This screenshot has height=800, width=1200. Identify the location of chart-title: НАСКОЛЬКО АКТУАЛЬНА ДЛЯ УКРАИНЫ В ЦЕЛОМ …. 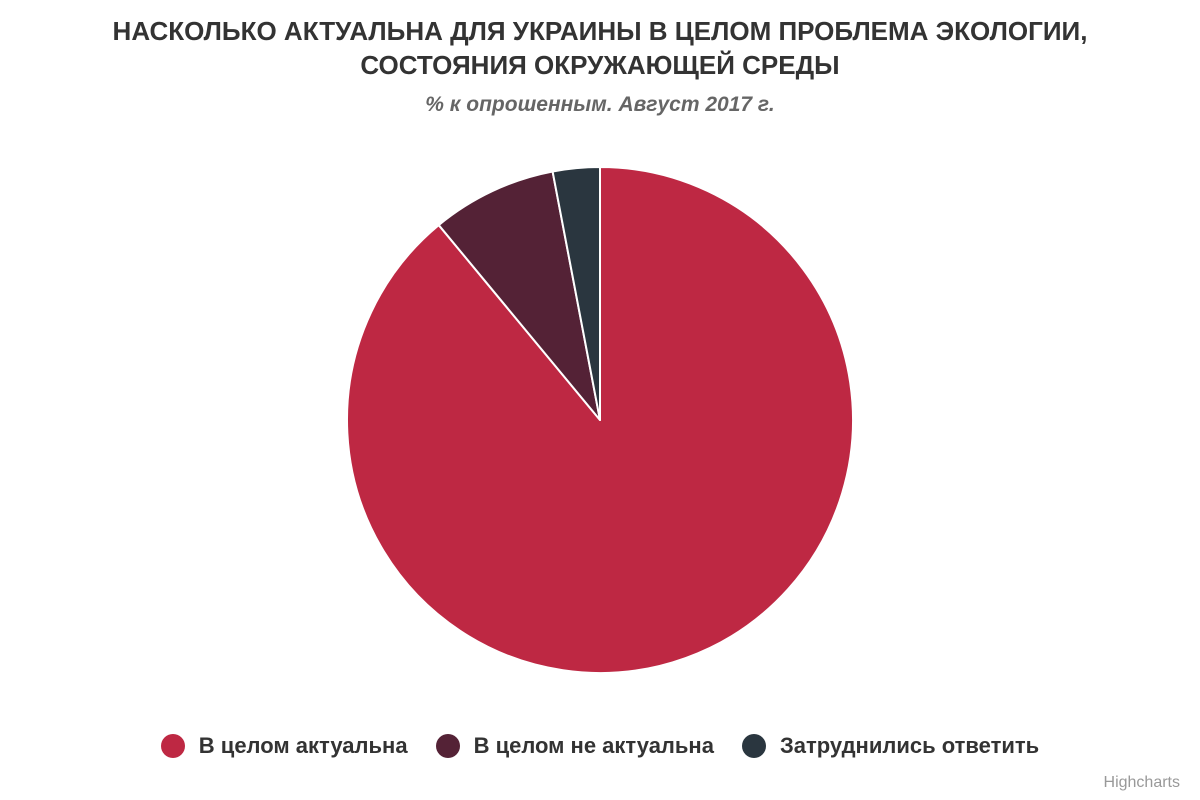
(600, 48).